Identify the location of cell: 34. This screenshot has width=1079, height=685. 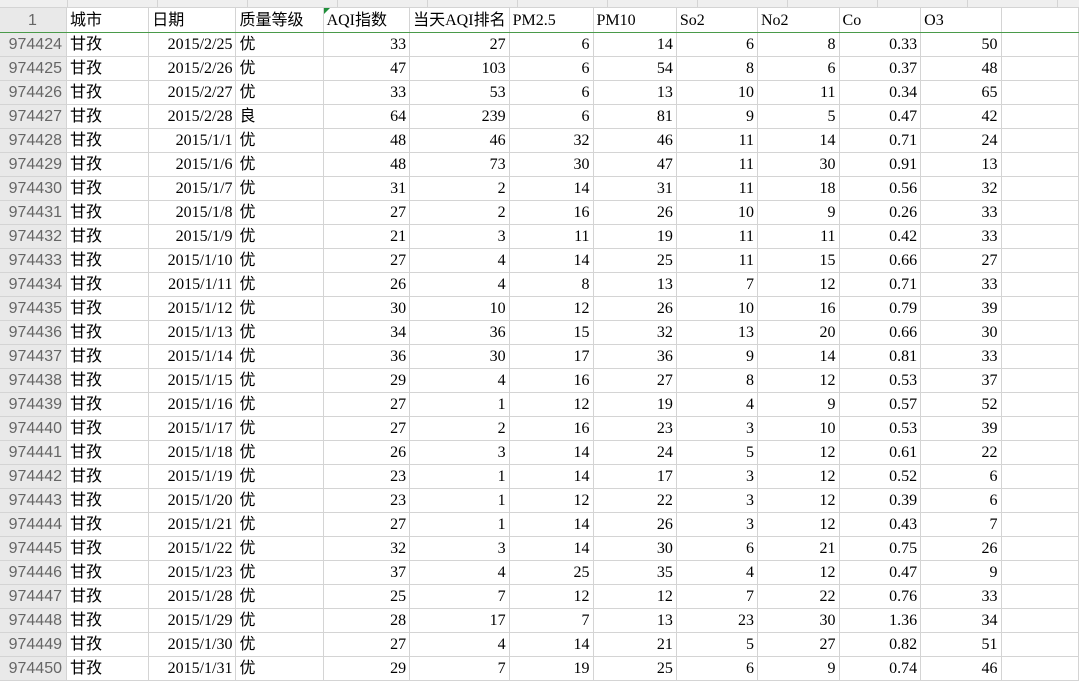
(367, 332).